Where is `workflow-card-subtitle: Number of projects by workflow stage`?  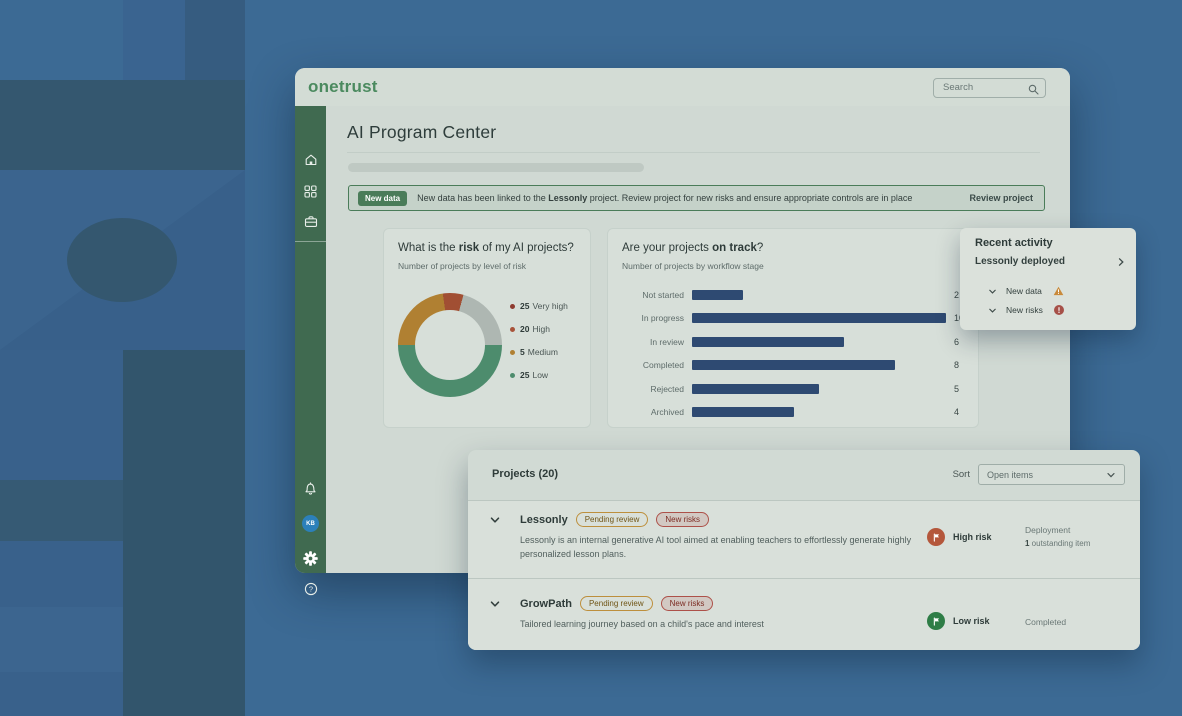 workflow-card-subtitle: Number of projects by workflow stage is located at coordinates (693, 266).